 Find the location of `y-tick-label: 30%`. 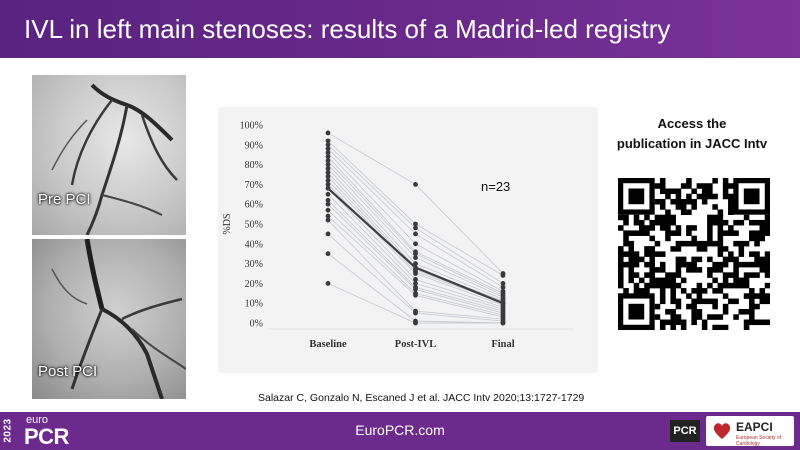

y-tick-label: 30% is located at coordinates (254, 264).